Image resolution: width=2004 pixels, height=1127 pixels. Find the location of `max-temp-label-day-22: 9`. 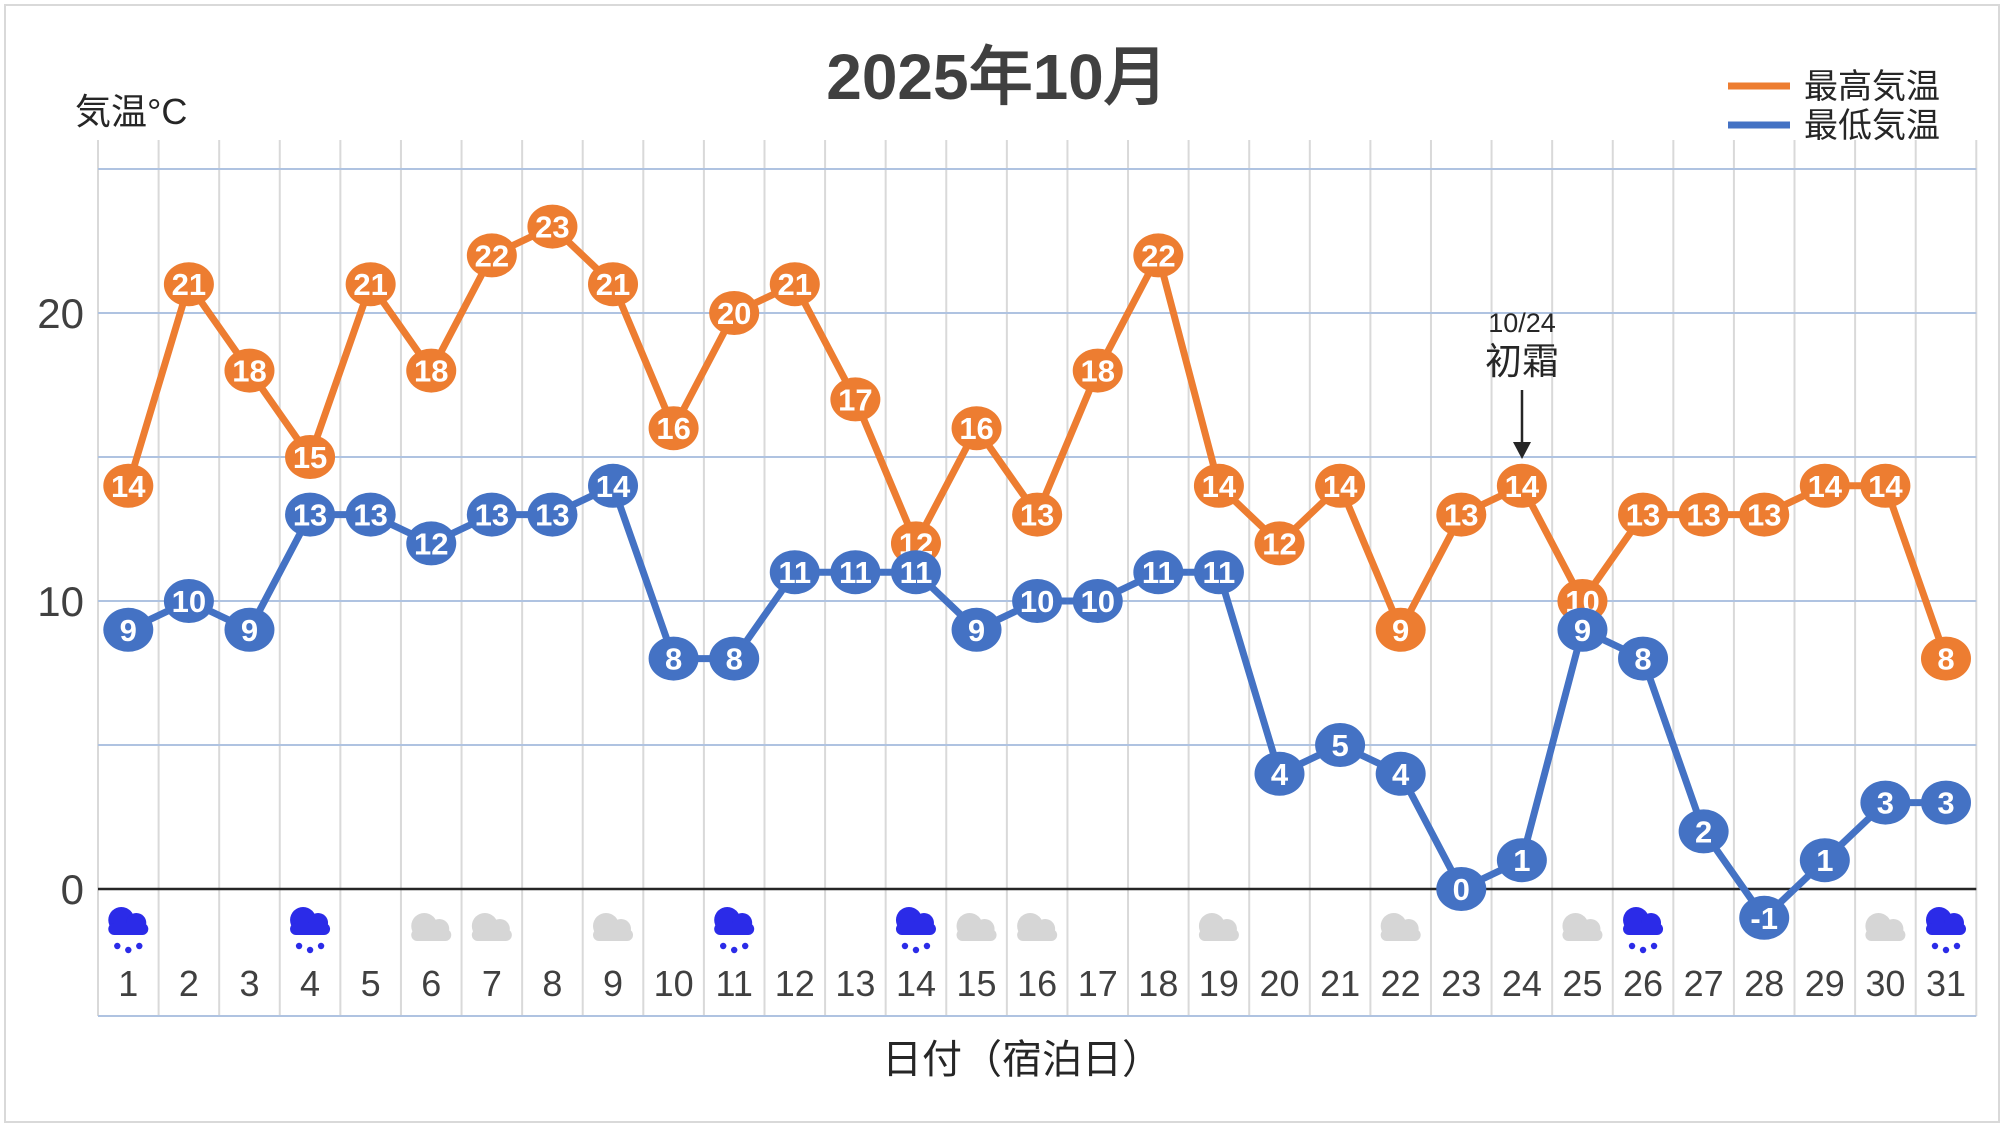

max-temp-label-day-22: 9 is located at coordinates (1400, 630).